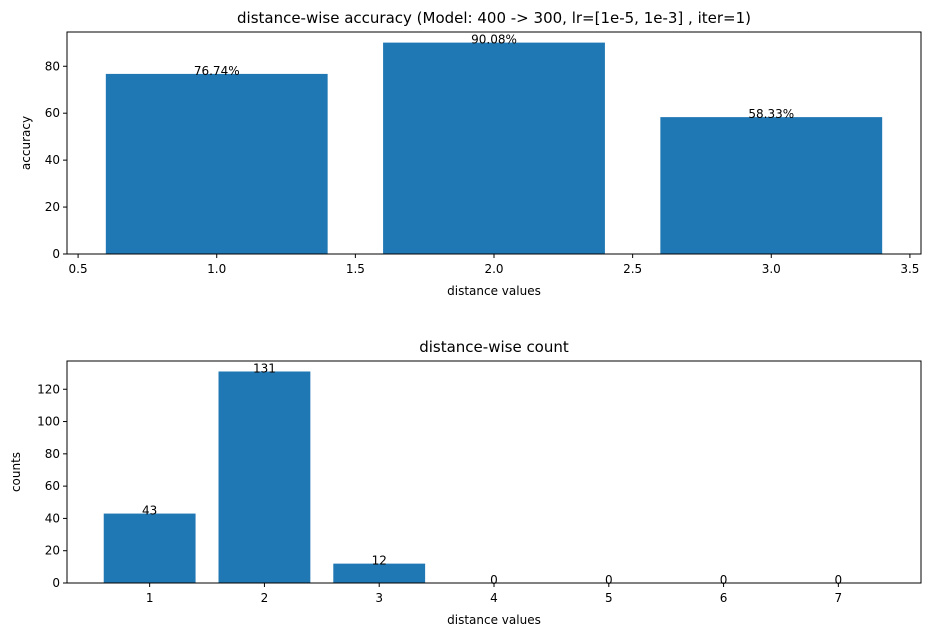 This screenshot has width=935, height=636. What do you see at coordinates (494, 291) in the screenshot?
I see `accuracy-x-axis-label: distance values` at bounding box center [494, 291].